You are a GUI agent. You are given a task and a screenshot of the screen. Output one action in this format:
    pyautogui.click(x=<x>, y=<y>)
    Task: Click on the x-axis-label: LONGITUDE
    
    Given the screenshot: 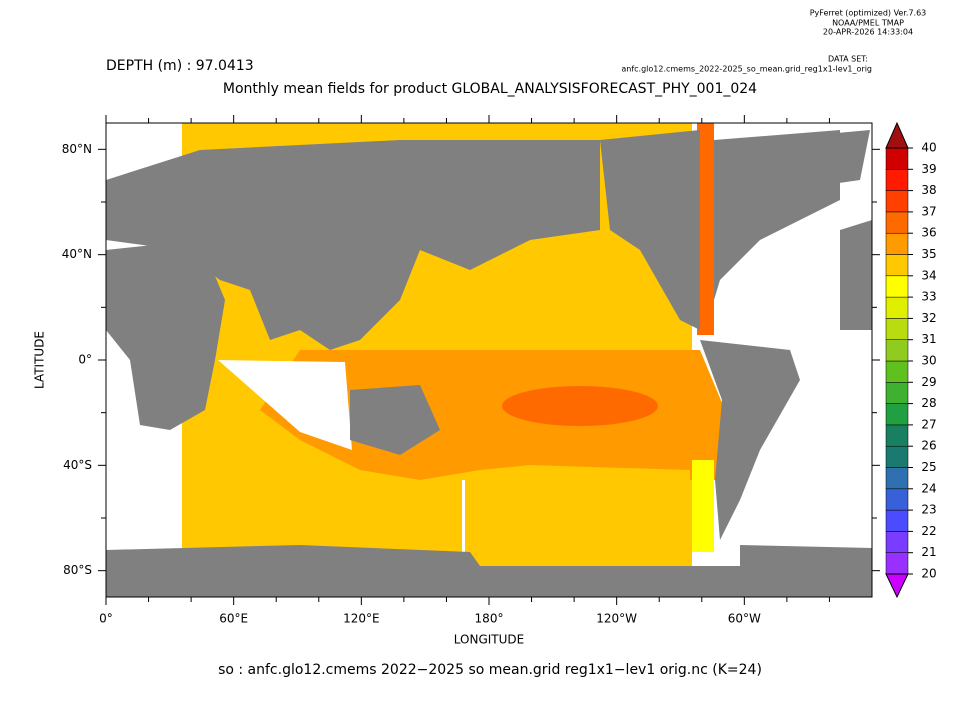 What is the action you would take?
    pyautogui.click(x=489, y=640)
    